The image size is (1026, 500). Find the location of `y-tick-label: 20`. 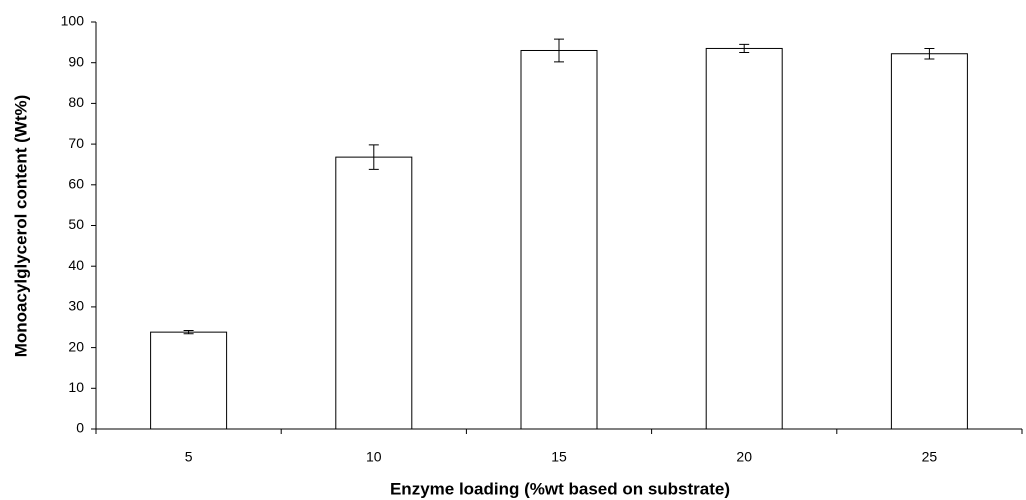

y-tick-label: 20 is located at coordinates (76, 346).